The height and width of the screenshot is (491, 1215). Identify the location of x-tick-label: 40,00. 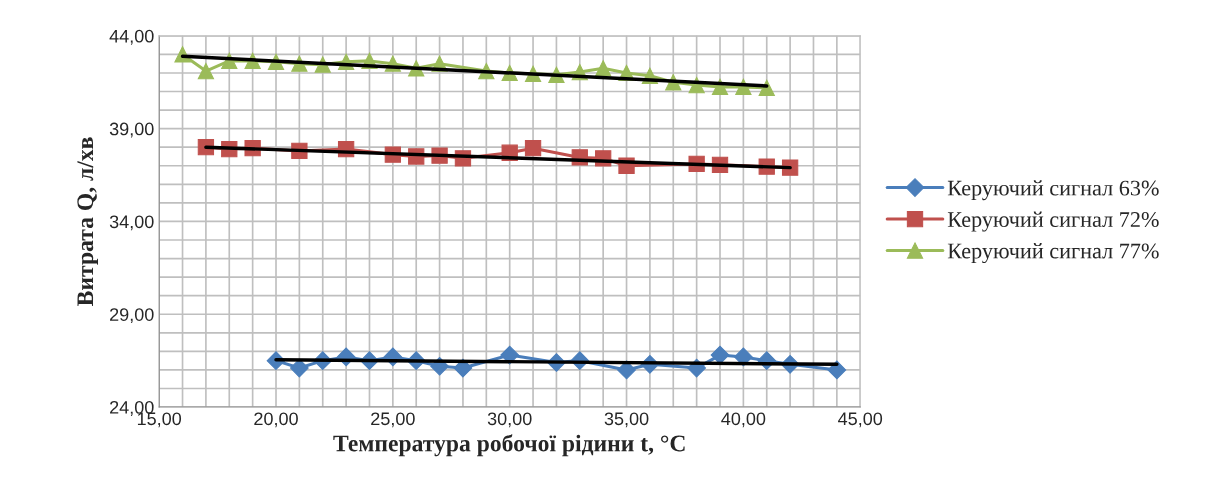
(743, 420).